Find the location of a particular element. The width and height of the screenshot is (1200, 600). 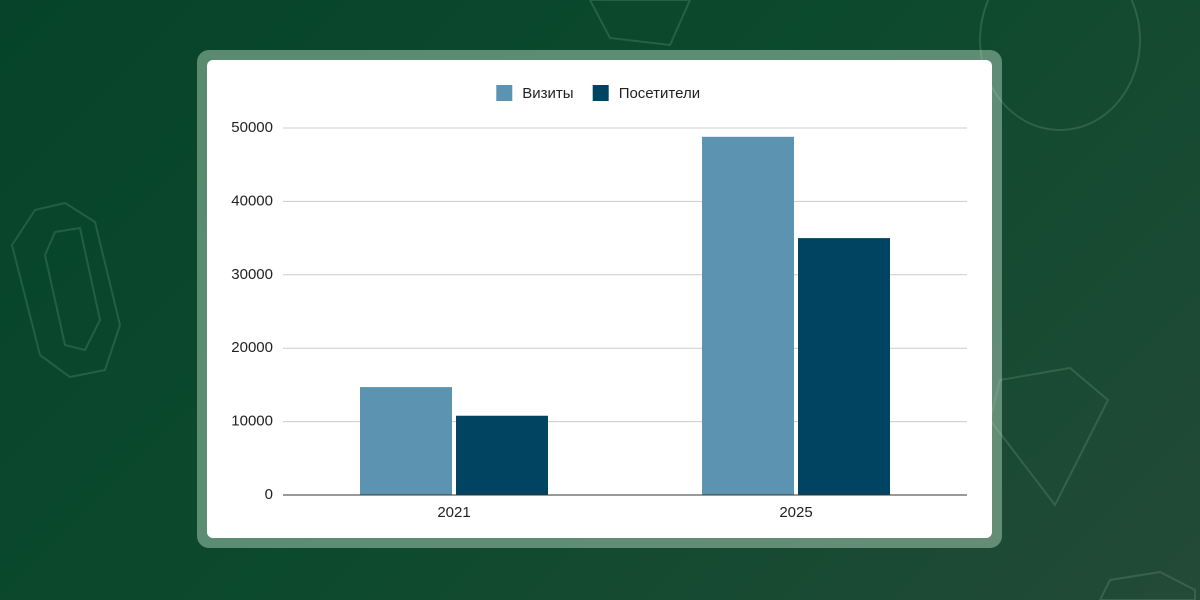

y-tick-label: 20000 is located at coordinates (252, 347).